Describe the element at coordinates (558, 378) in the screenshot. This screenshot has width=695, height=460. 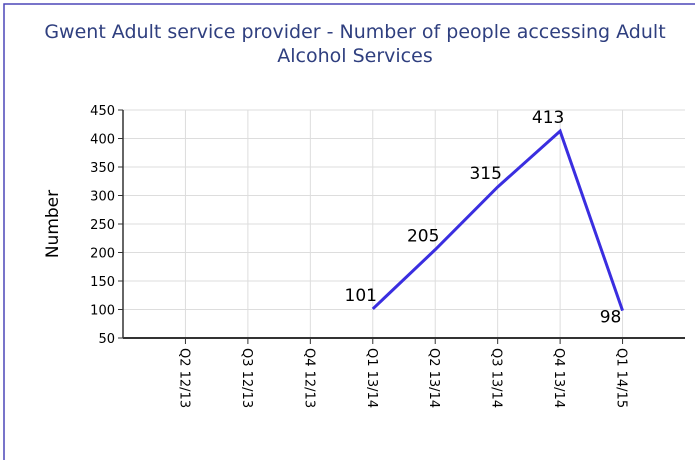
I see `x-tick-label: Q4 13/14` at that location.